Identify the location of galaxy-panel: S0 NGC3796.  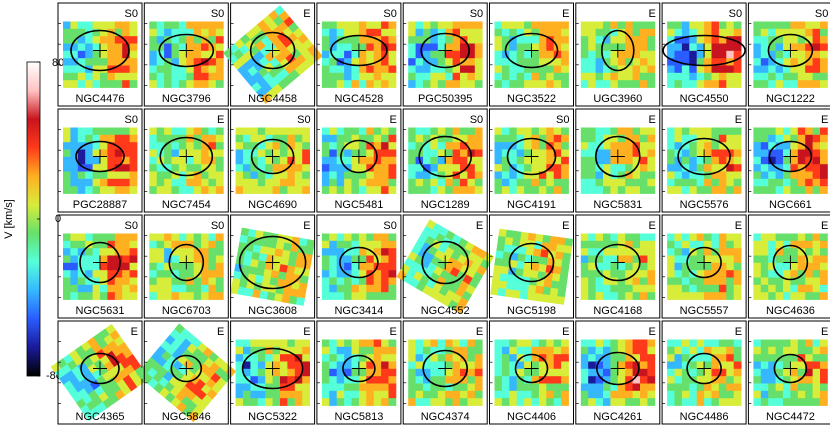
(186, 54).